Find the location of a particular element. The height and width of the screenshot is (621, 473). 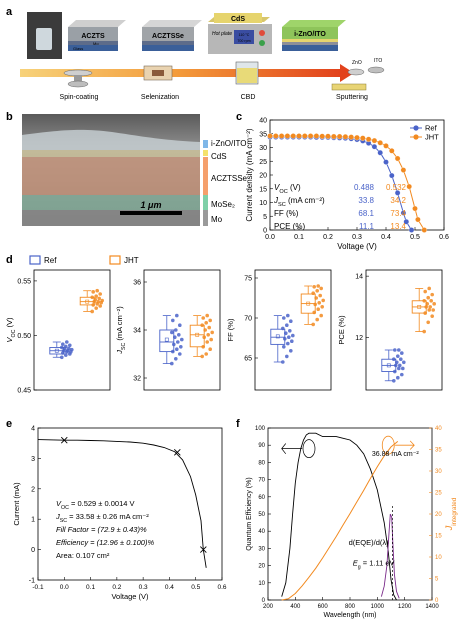

y-tick-label: 0.55 is located at coordinates (24, 281).